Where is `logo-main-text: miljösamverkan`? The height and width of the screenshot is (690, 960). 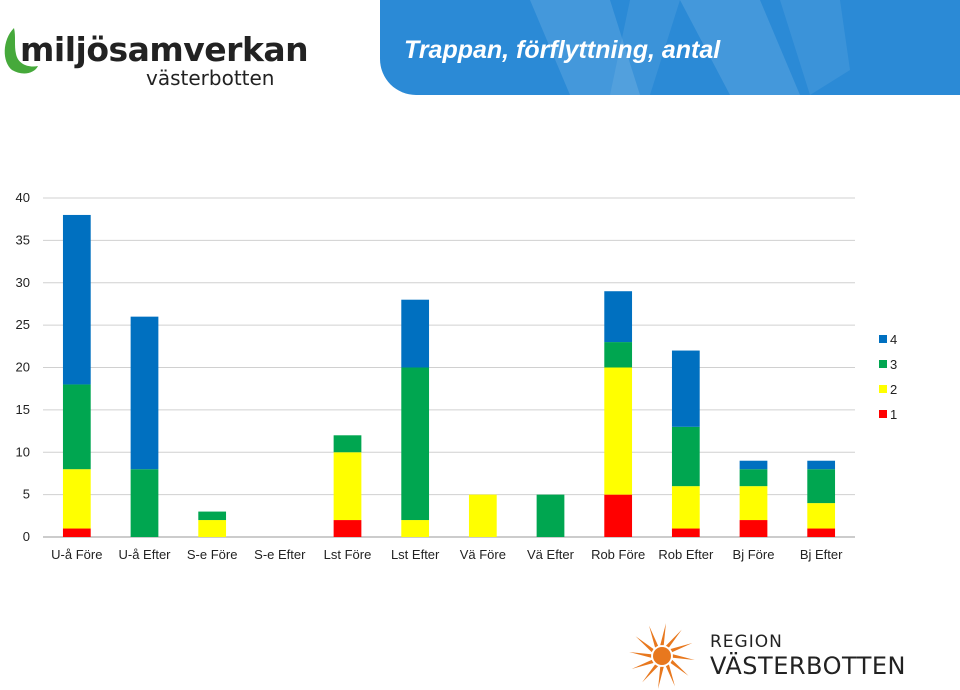 logo-main-text: miljösamverkan is located at coordinates (164, 49).